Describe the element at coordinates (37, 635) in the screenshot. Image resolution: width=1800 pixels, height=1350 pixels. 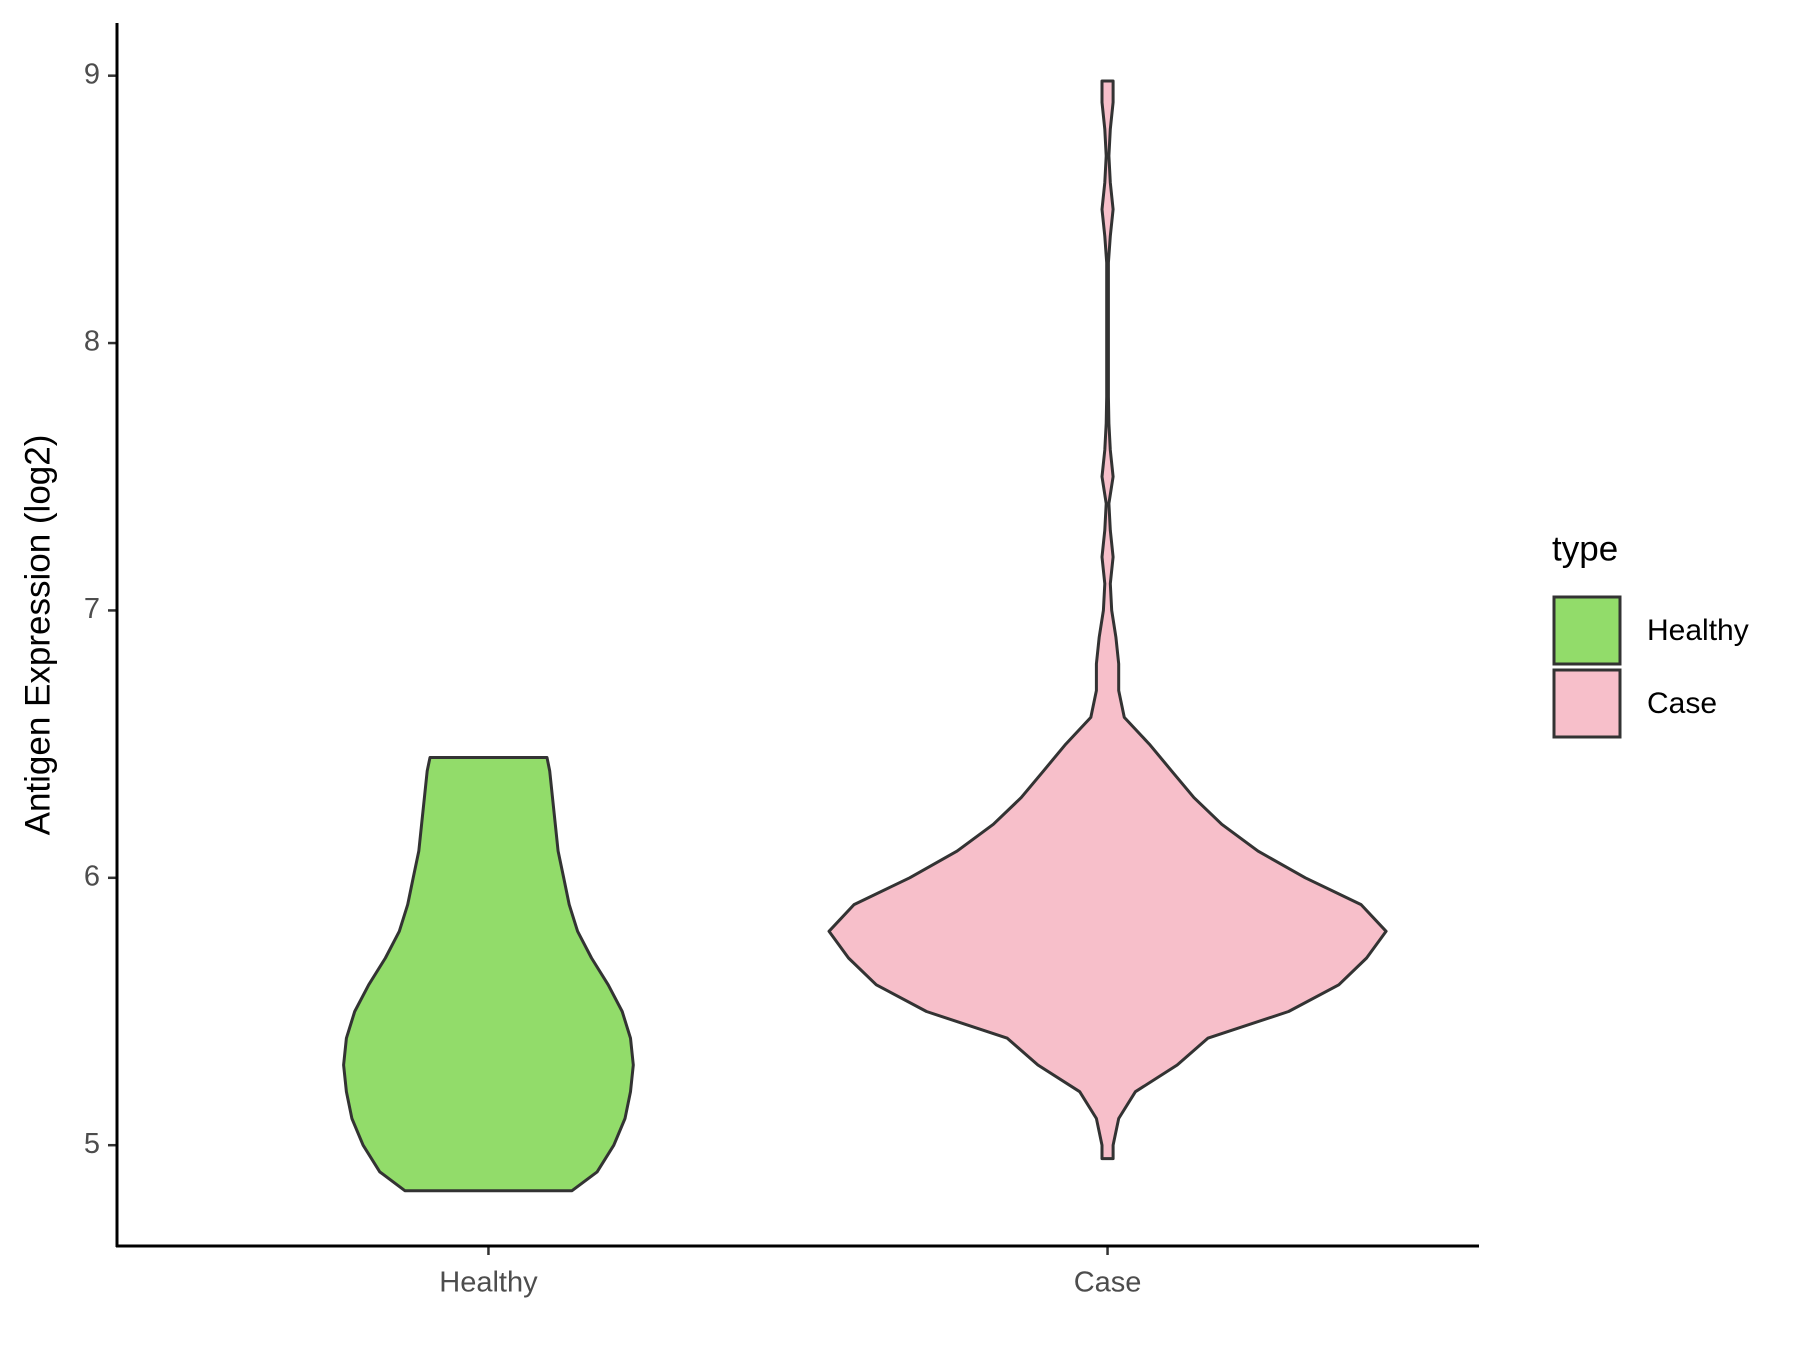
I see `y-axis-title: Antigen Expression (log2)` at that location.